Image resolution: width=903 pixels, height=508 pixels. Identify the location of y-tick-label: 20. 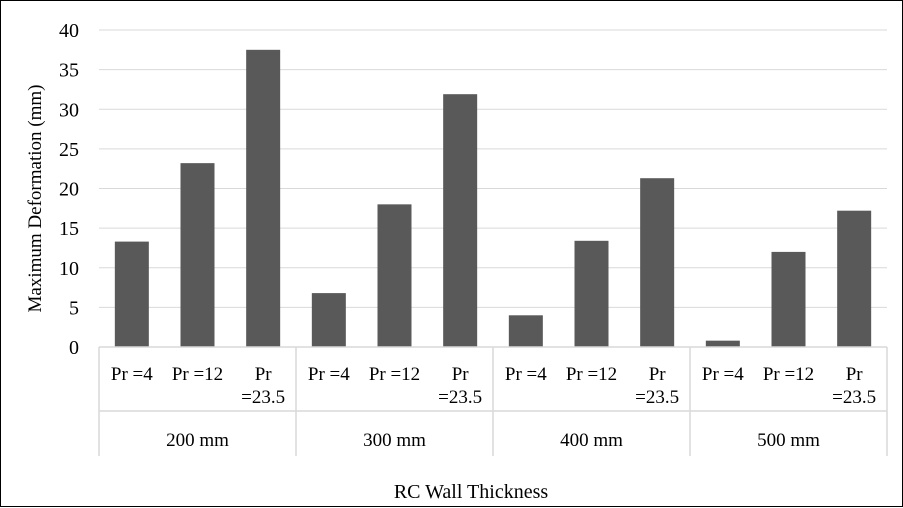
(69, 190).